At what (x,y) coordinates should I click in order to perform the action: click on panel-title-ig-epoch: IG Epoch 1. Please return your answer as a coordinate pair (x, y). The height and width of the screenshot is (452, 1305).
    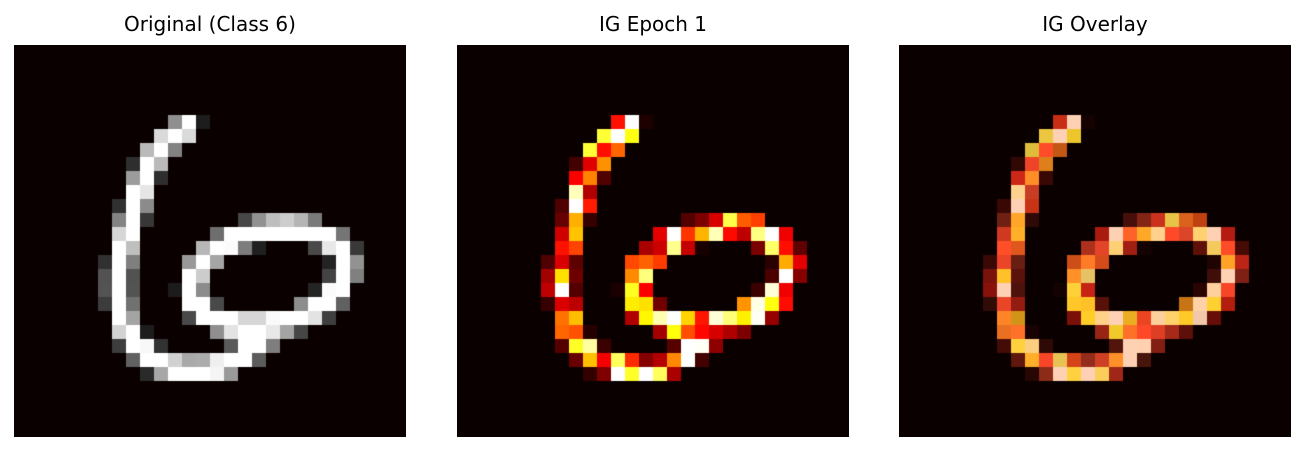
    Looking at the image, I should click on (653, 24).